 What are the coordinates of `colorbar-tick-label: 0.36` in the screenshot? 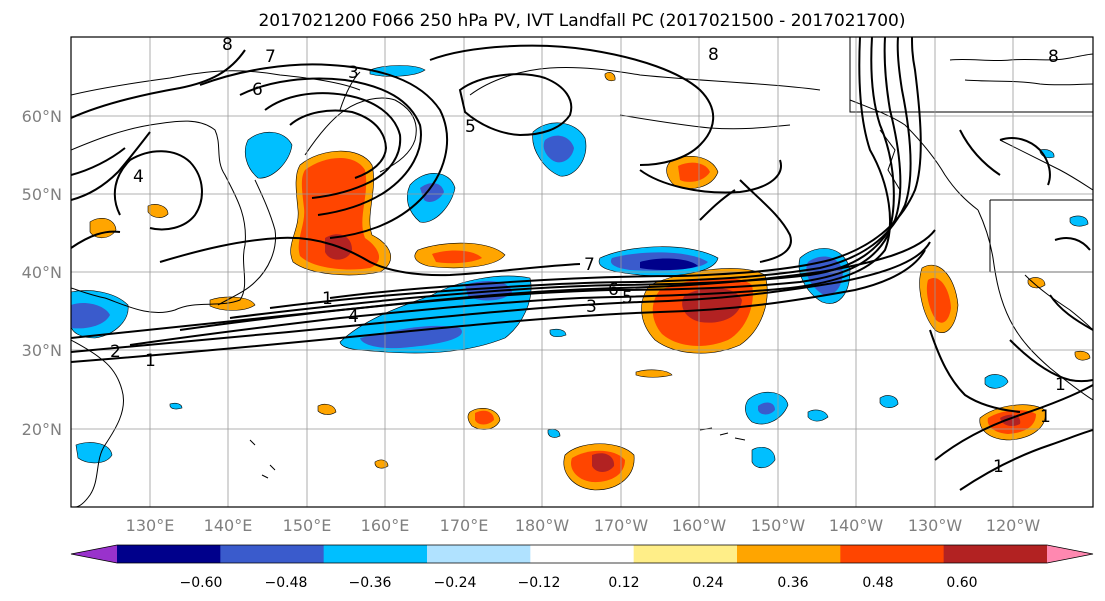 It's located at (792, 583).